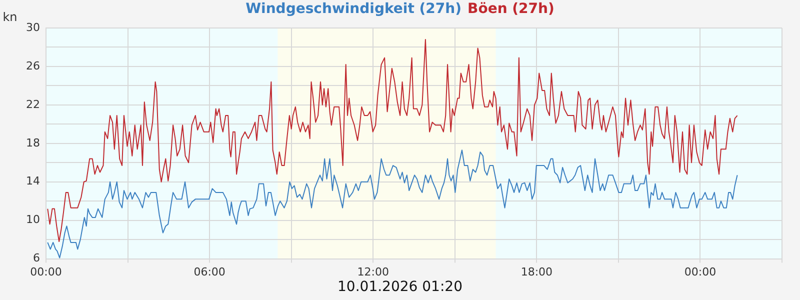 The image size is (800, 300). Describe the element at coordinates (511, 9) in the screenshot. I see `text: Böen (27h)` at that location.